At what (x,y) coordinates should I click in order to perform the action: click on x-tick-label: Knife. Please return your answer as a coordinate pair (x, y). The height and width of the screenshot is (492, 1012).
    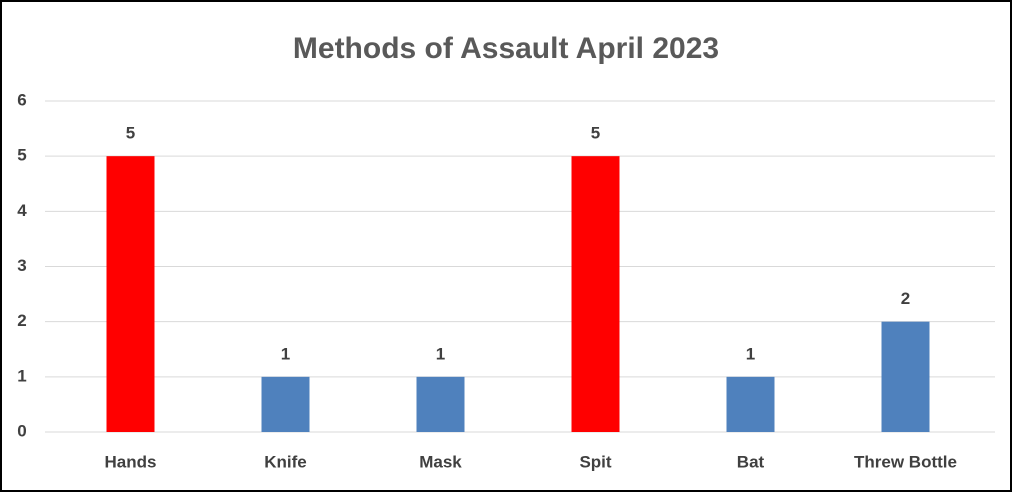
    Looking at the image, I should click on (285, 461).